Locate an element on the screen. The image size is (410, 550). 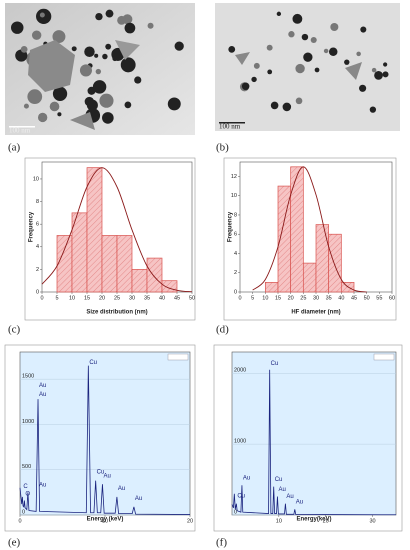
y-tick-label: 2000 is located at coordinates (240, 371).